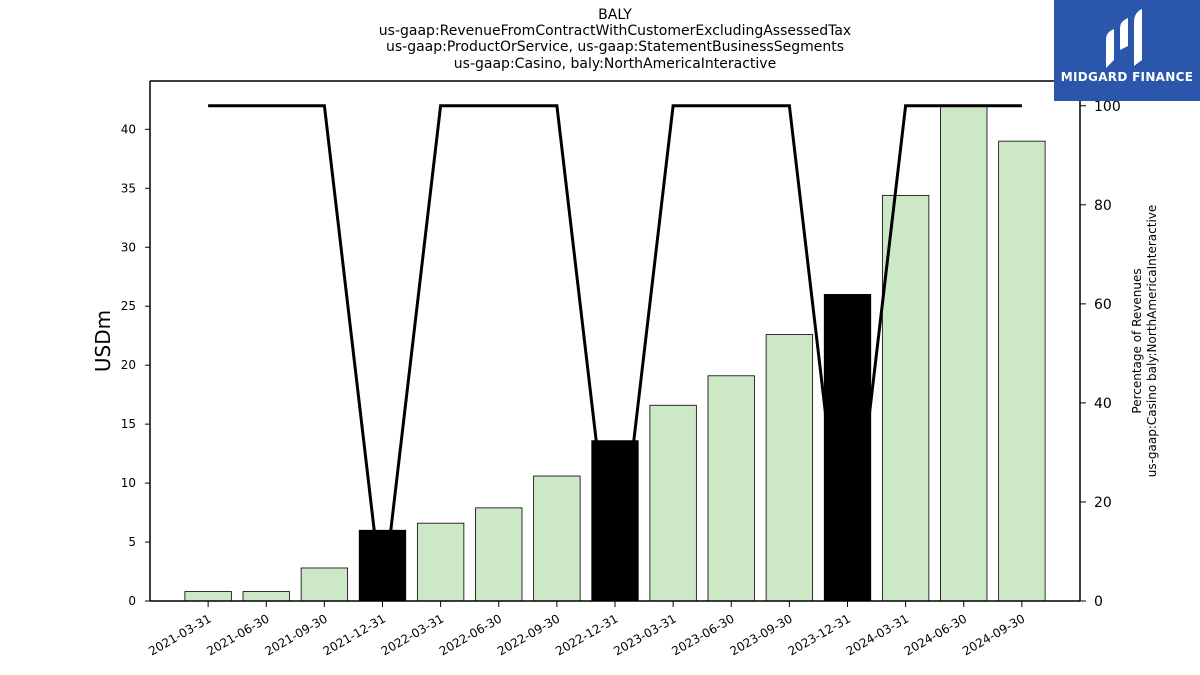 The image size is (1200, 675). Describe the element at coordinates (935, 634) in the screenshot. I see `x-tick-label: 2024-06-30` at that location.